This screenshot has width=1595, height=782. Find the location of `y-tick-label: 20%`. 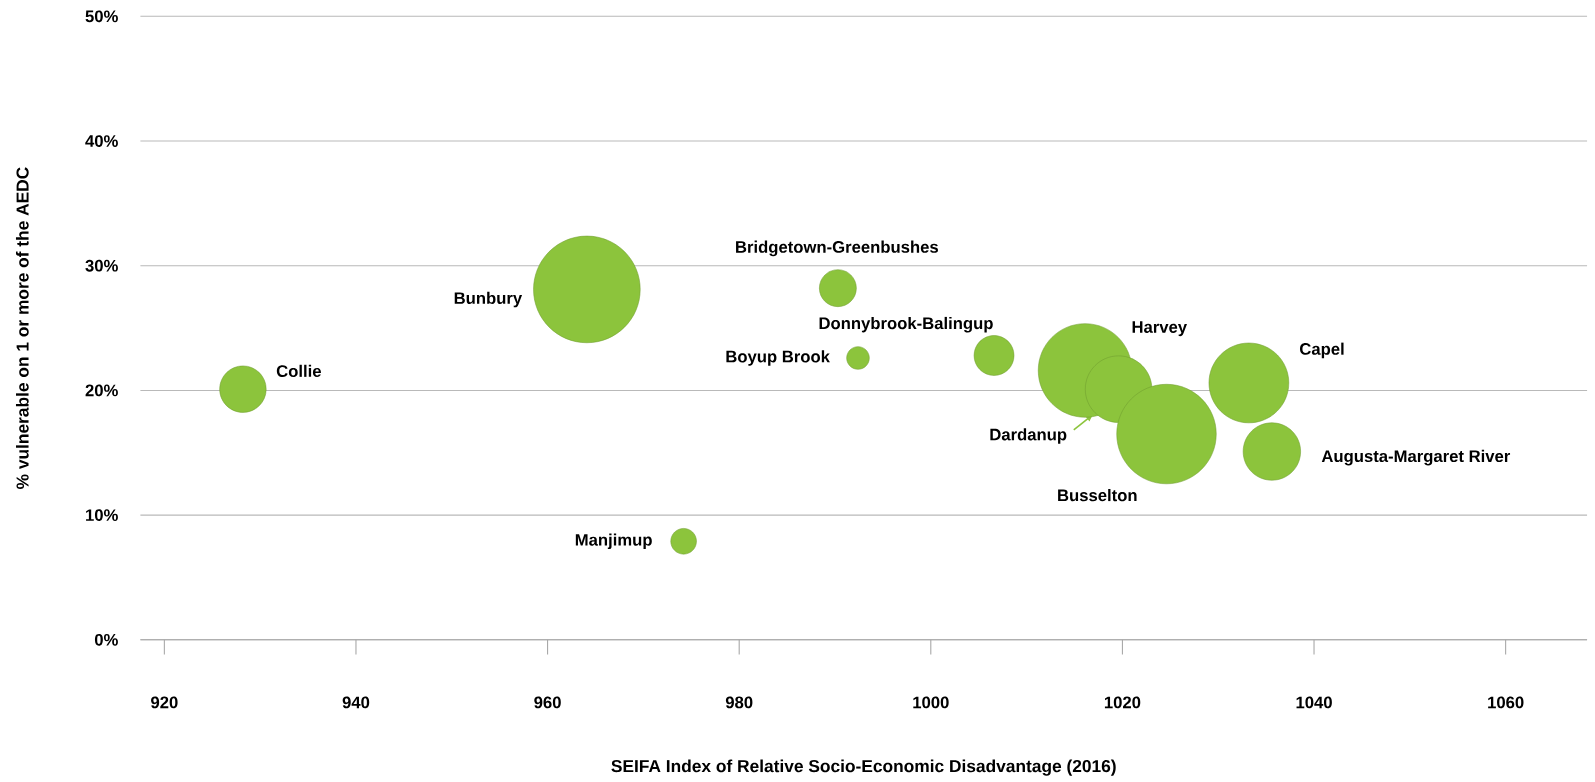

y-tick-label: 20% is located at coordinates (101, 390).